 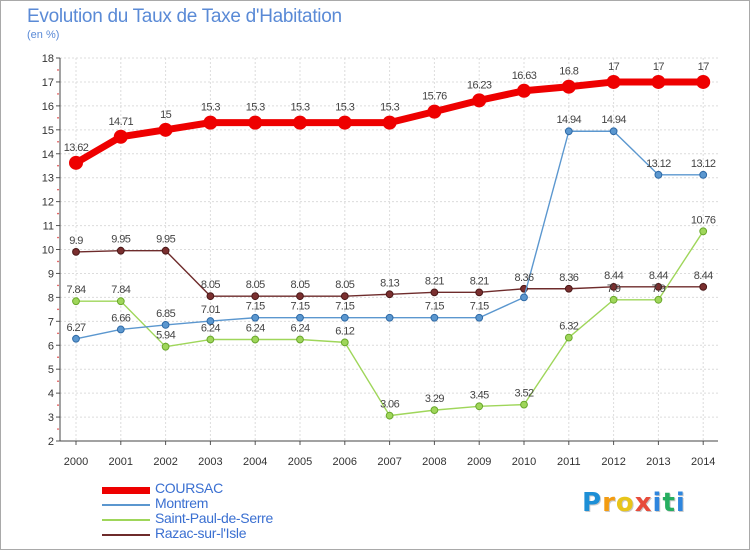 What do you see at coordinates (76, 462) in the screenshot?
I see `x-tick-label: 2000` at bounding box center [76, 462].